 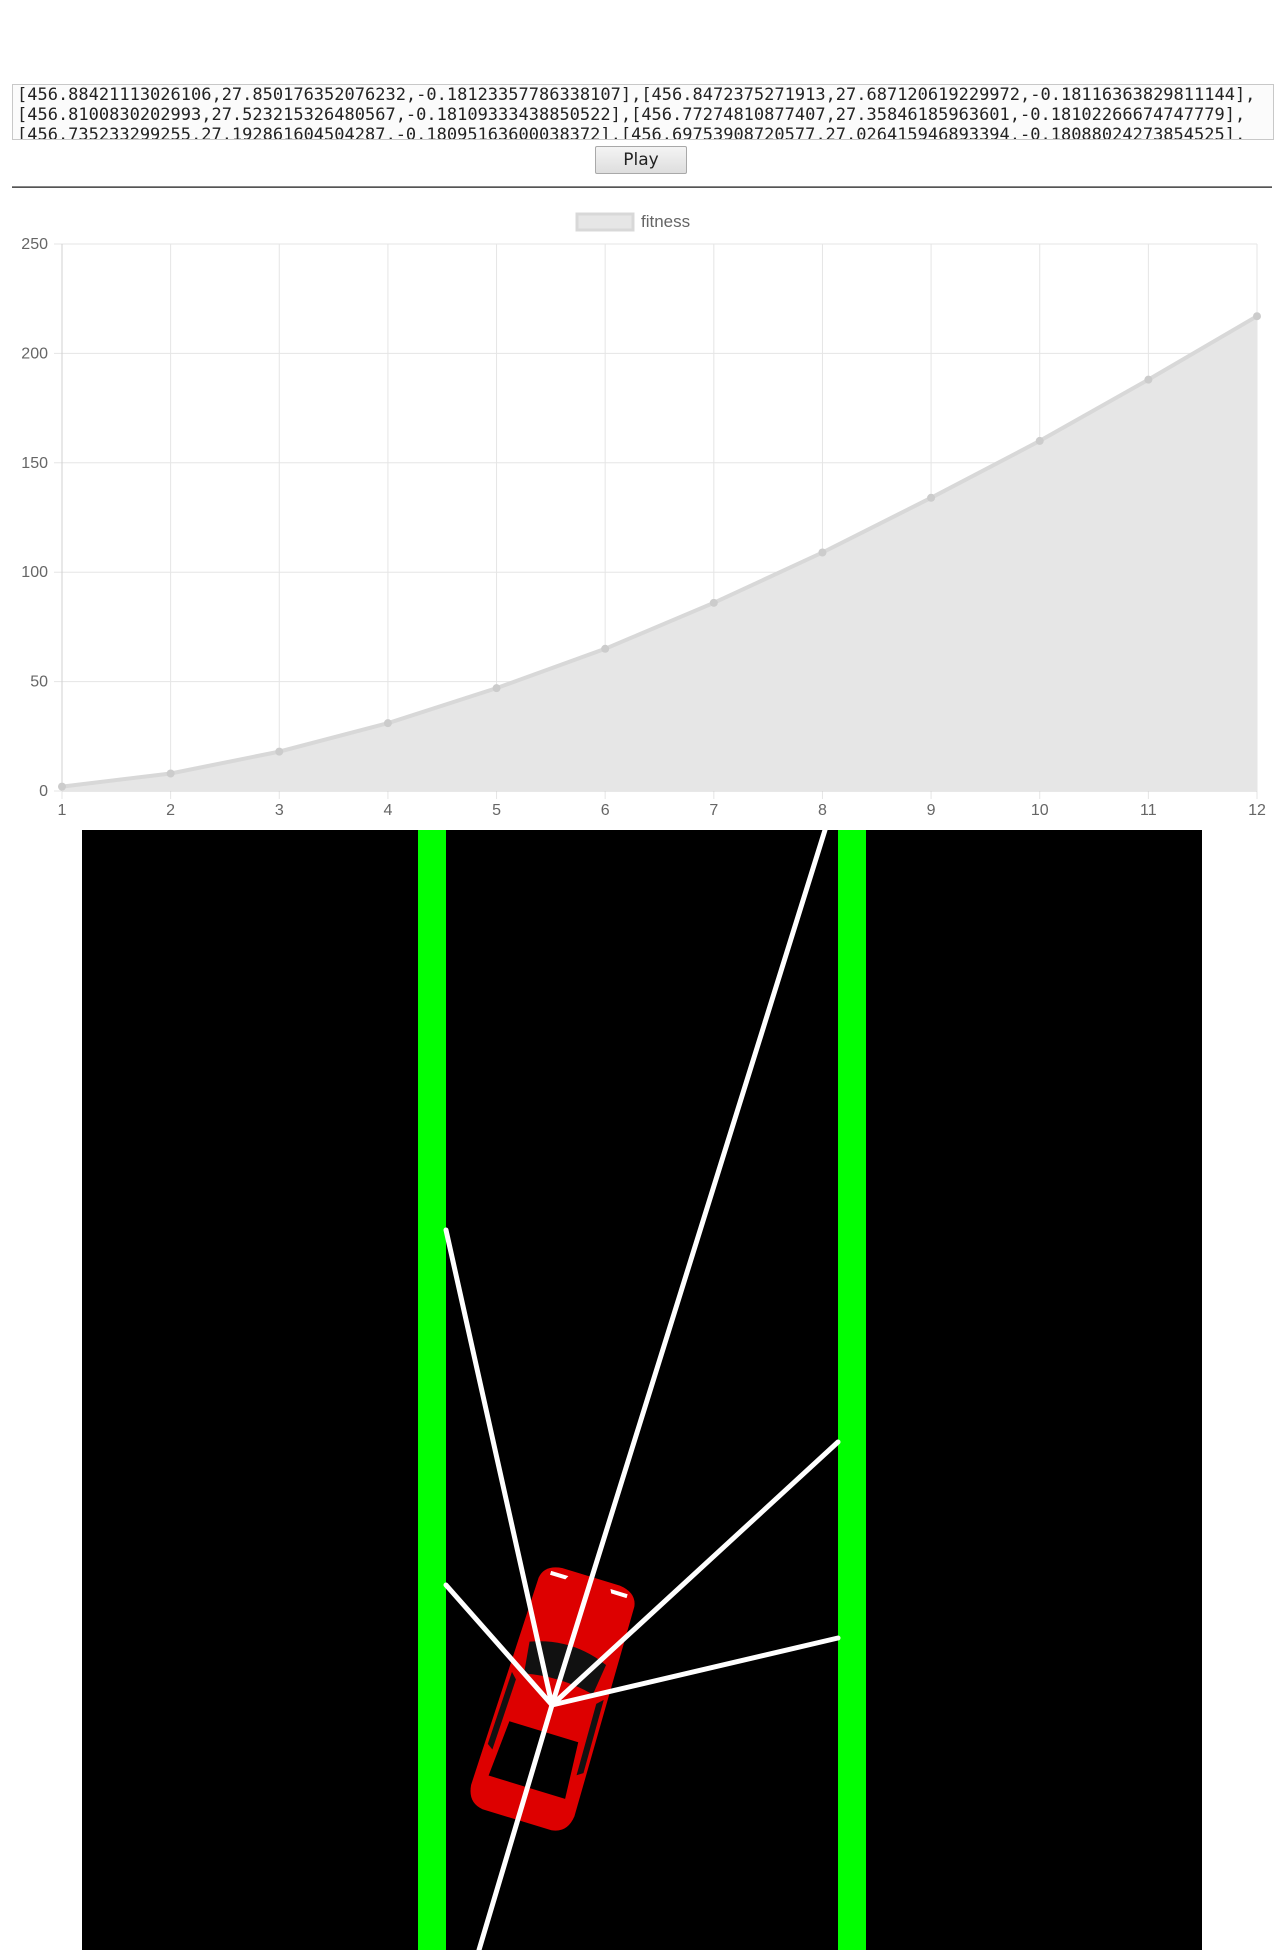 I want to click on left-wall, so click(x=432, y=1390).